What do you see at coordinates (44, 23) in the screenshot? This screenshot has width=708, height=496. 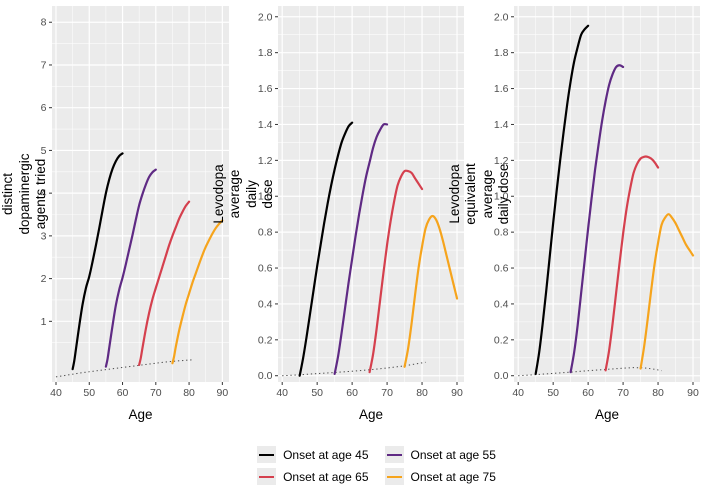 I see `y-tick-label: 8` at bounding box center [44, 23].